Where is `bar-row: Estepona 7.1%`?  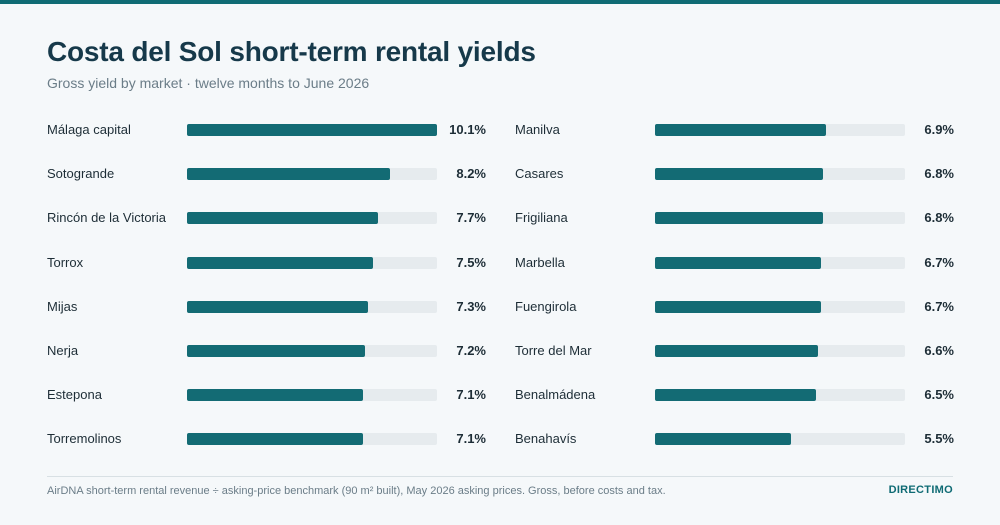 bar-row: Estepona 7.1% is located at coordinates (267, 393).